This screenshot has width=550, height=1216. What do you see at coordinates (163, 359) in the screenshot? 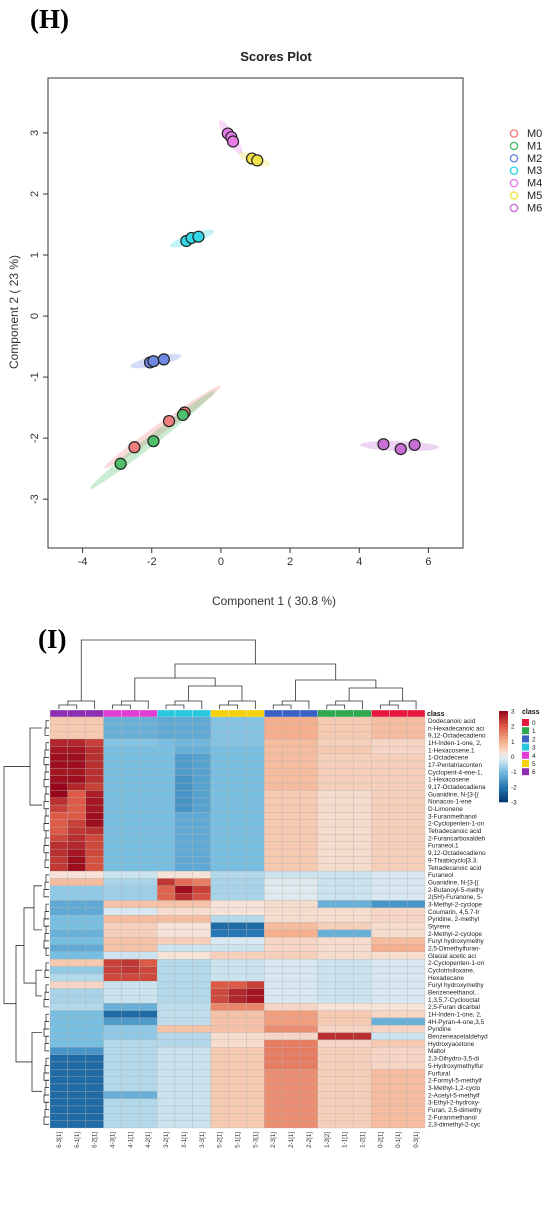
I see `score-point` at bounding box center [163, 359].